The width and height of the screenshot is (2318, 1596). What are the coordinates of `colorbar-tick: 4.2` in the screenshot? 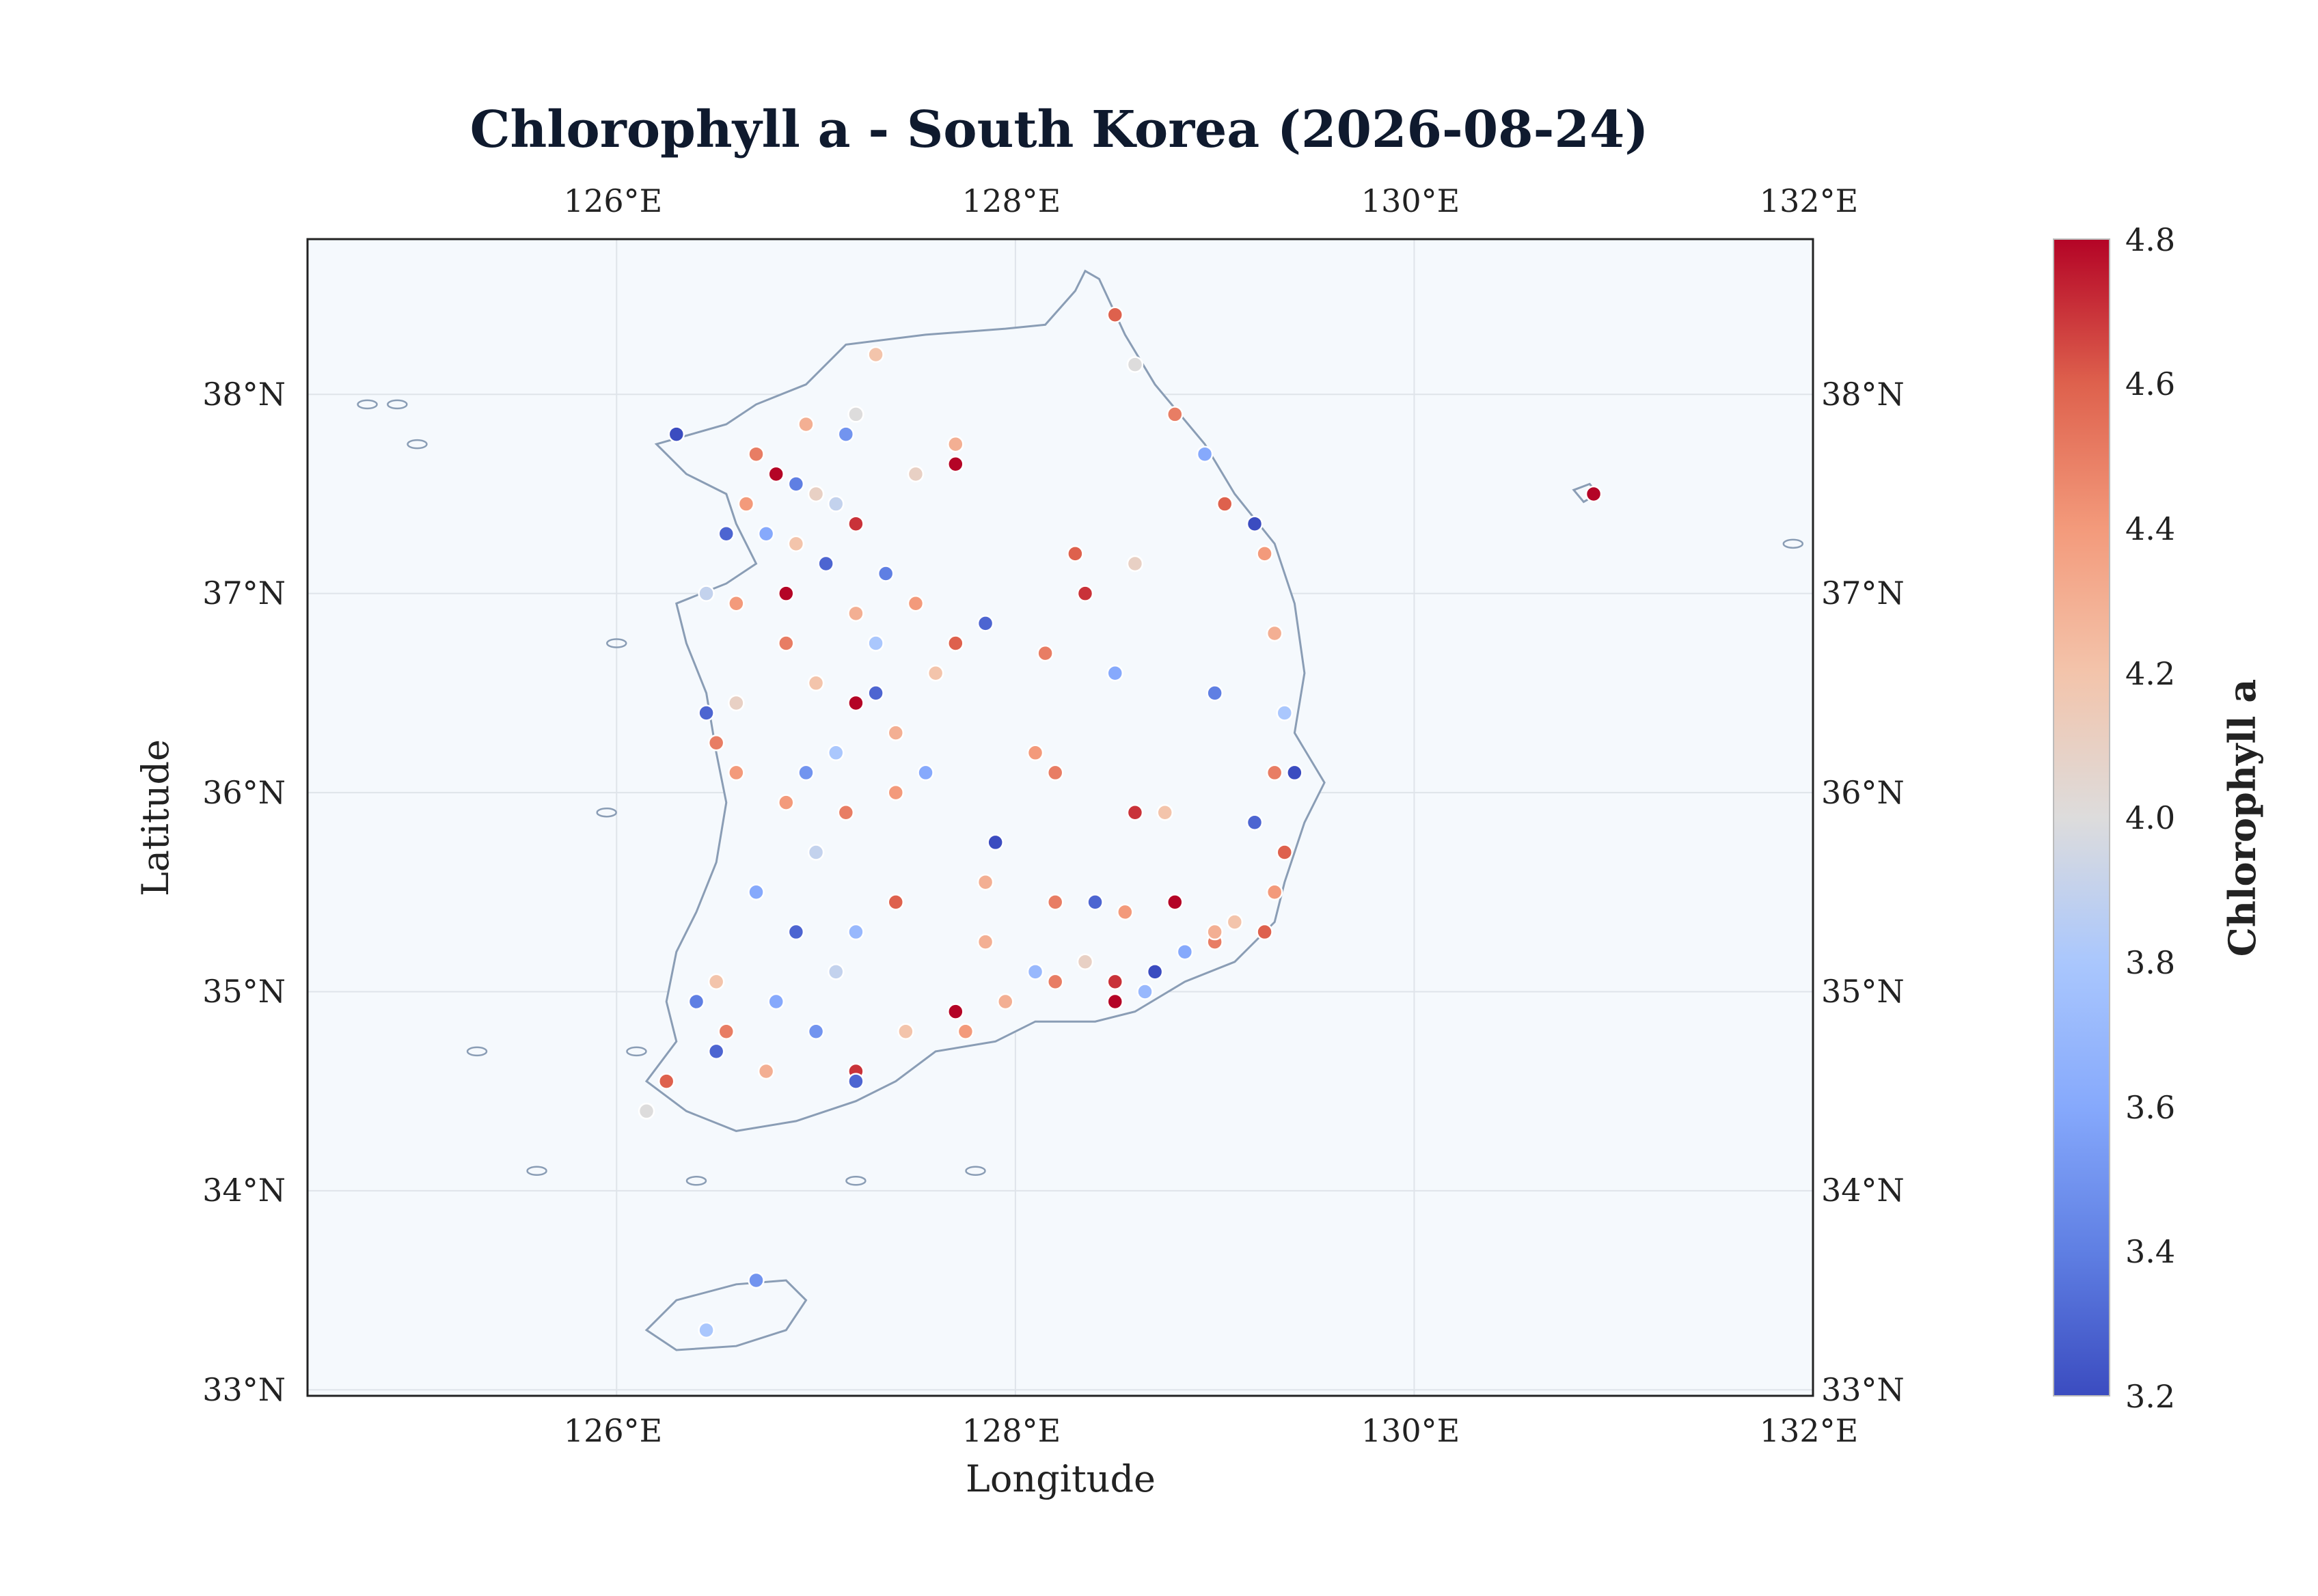 It's located at (2150, 673).